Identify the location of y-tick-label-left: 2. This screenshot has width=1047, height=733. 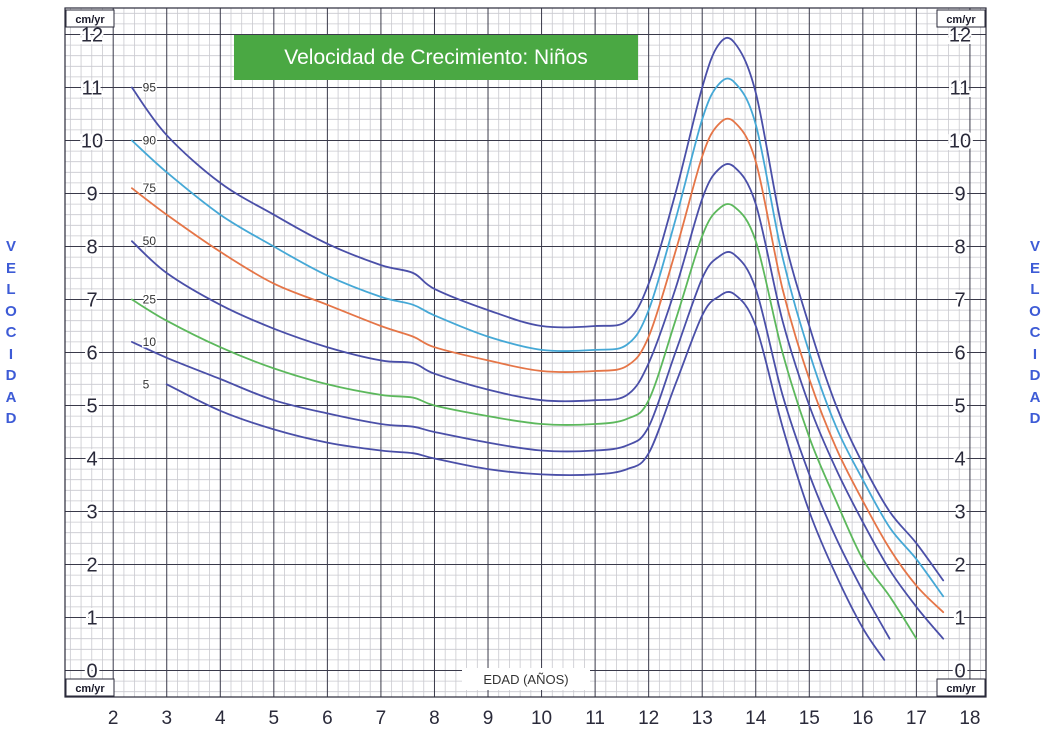
(91, 566).